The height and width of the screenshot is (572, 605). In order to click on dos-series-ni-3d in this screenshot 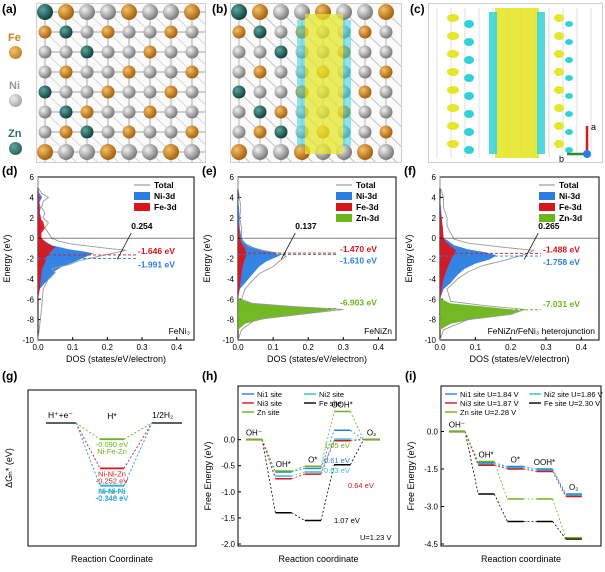, I will do `click(259, 248)`.